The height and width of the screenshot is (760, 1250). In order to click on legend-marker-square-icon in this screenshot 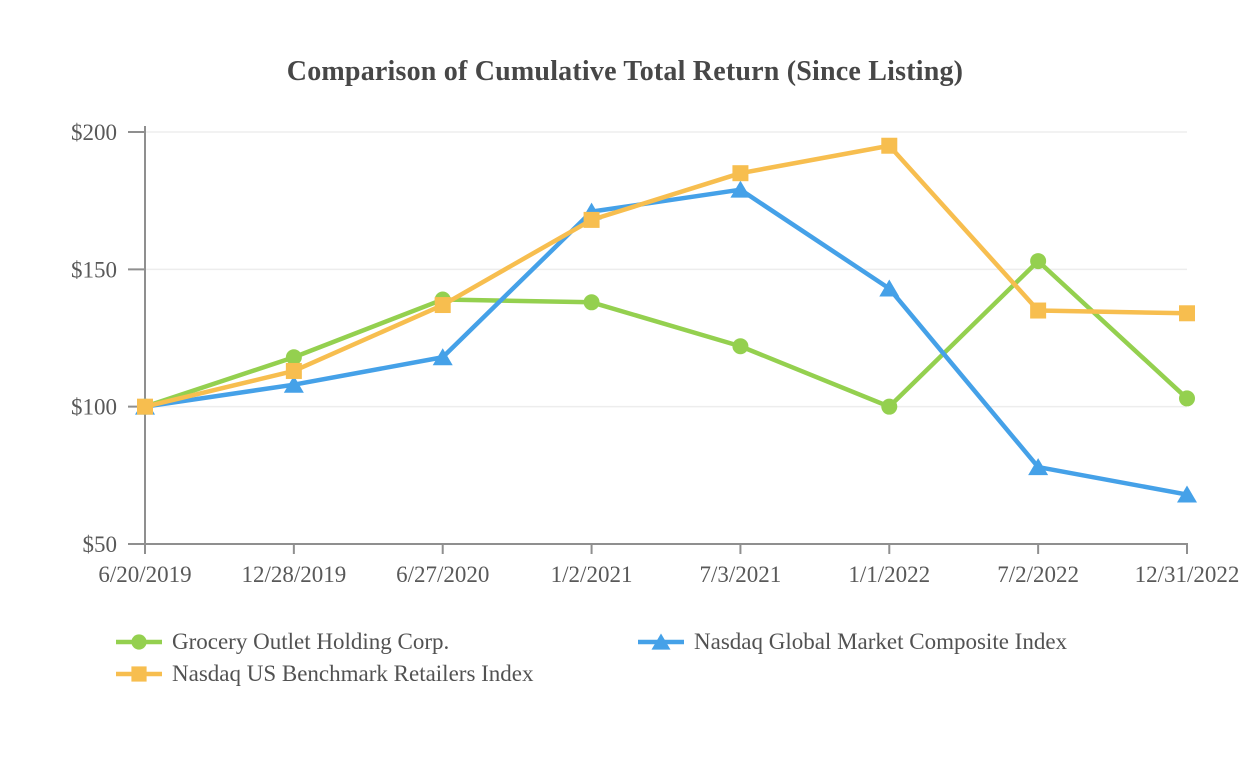, I will do `click(139, 674)`.